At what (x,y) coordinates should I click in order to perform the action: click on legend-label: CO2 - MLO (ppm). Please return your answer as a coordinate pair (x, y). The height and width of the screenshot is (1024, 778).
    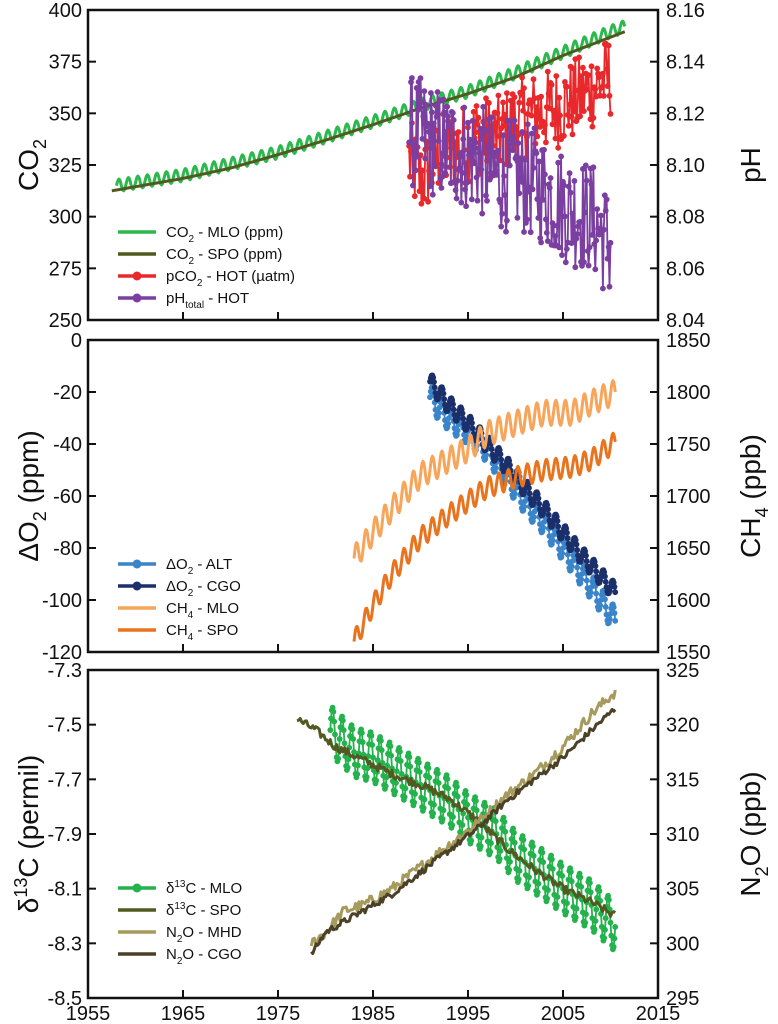
    Looking at the image, I should click on (224, 234).